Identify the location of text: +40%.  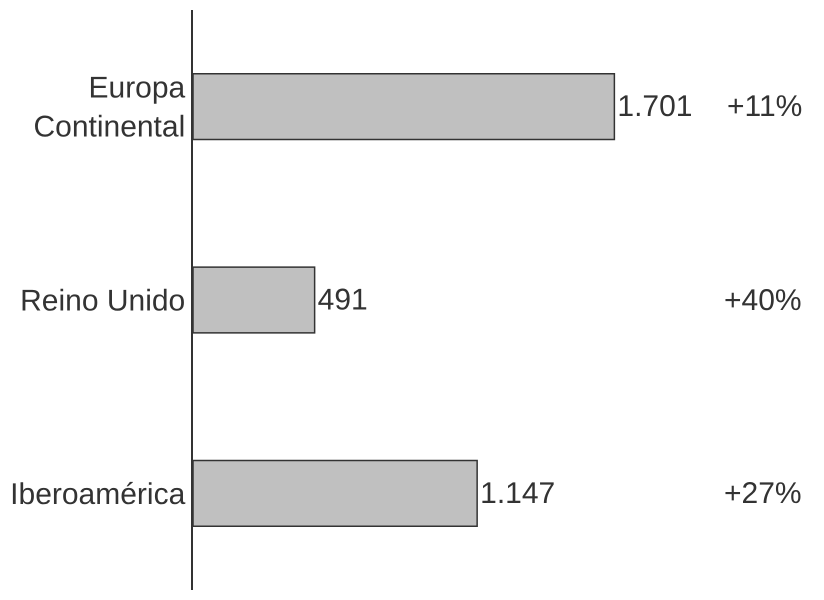
(763, 300).